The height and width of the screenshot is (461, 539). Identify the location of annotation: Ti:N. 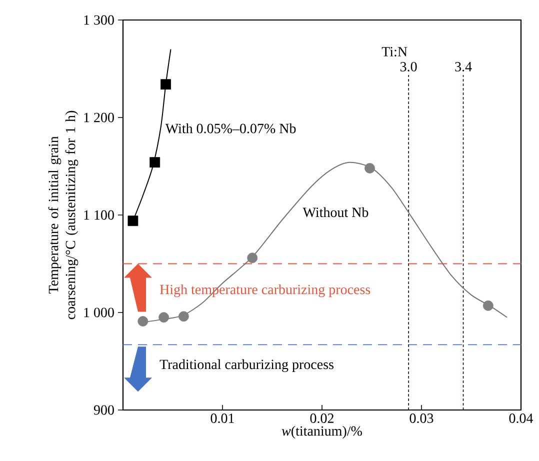
(395, 51).